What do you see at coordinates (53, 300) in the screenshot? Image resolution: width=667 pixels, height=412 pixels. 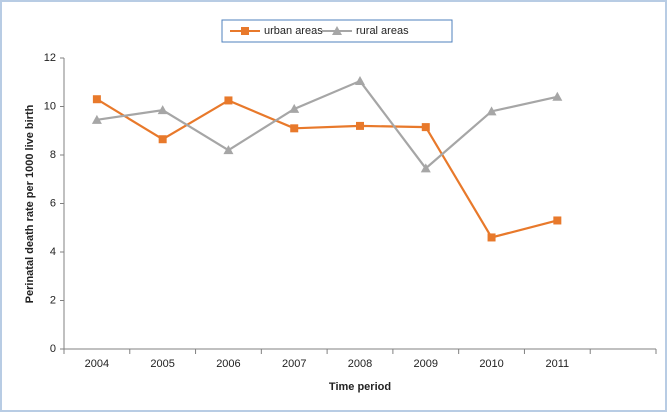 I see `y-tick-label: 2` at bounding box center [53, 300].